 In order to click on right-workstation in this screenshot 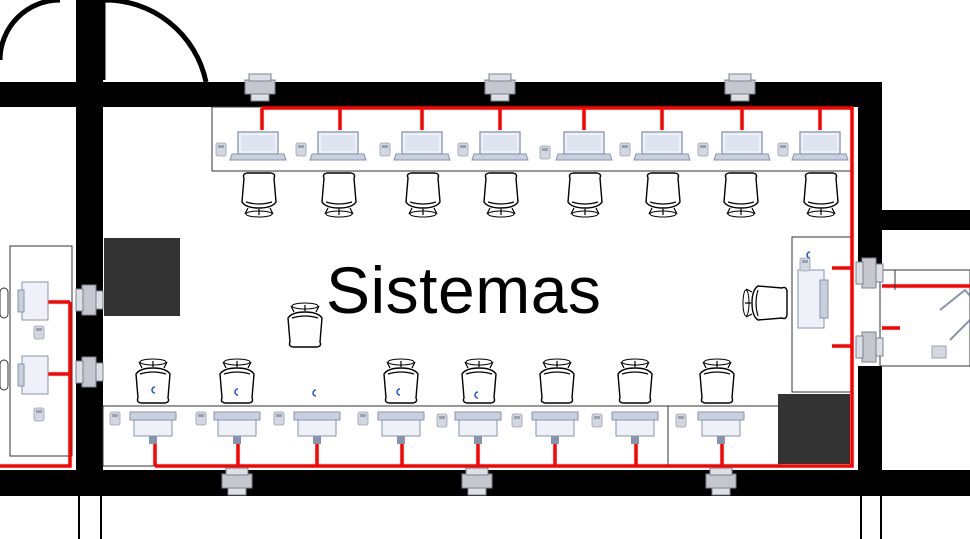, I will do `click(785, 293)`.